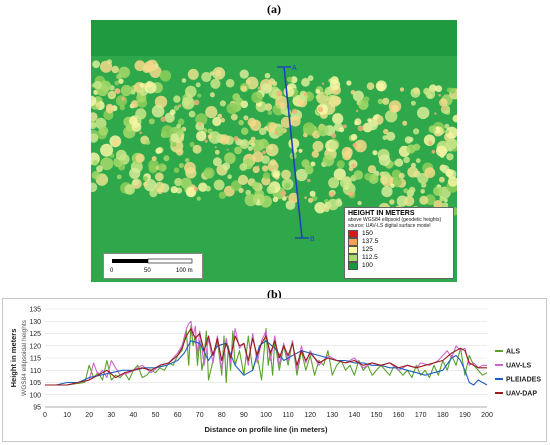 Image resolution: width=550 pixels, height=445 pixels. I want to click on y-tick-label: 115, so click(35, 359).